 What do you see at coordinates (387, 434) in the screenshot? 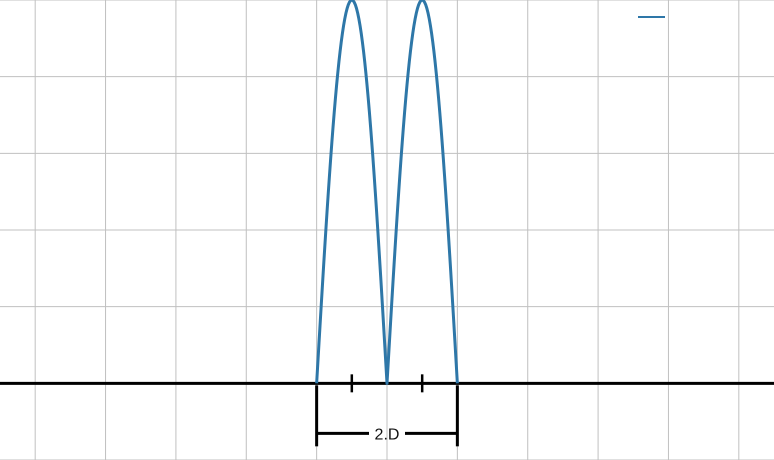
I see `annotation-label: 2.D` at bounding box center [387, 434].